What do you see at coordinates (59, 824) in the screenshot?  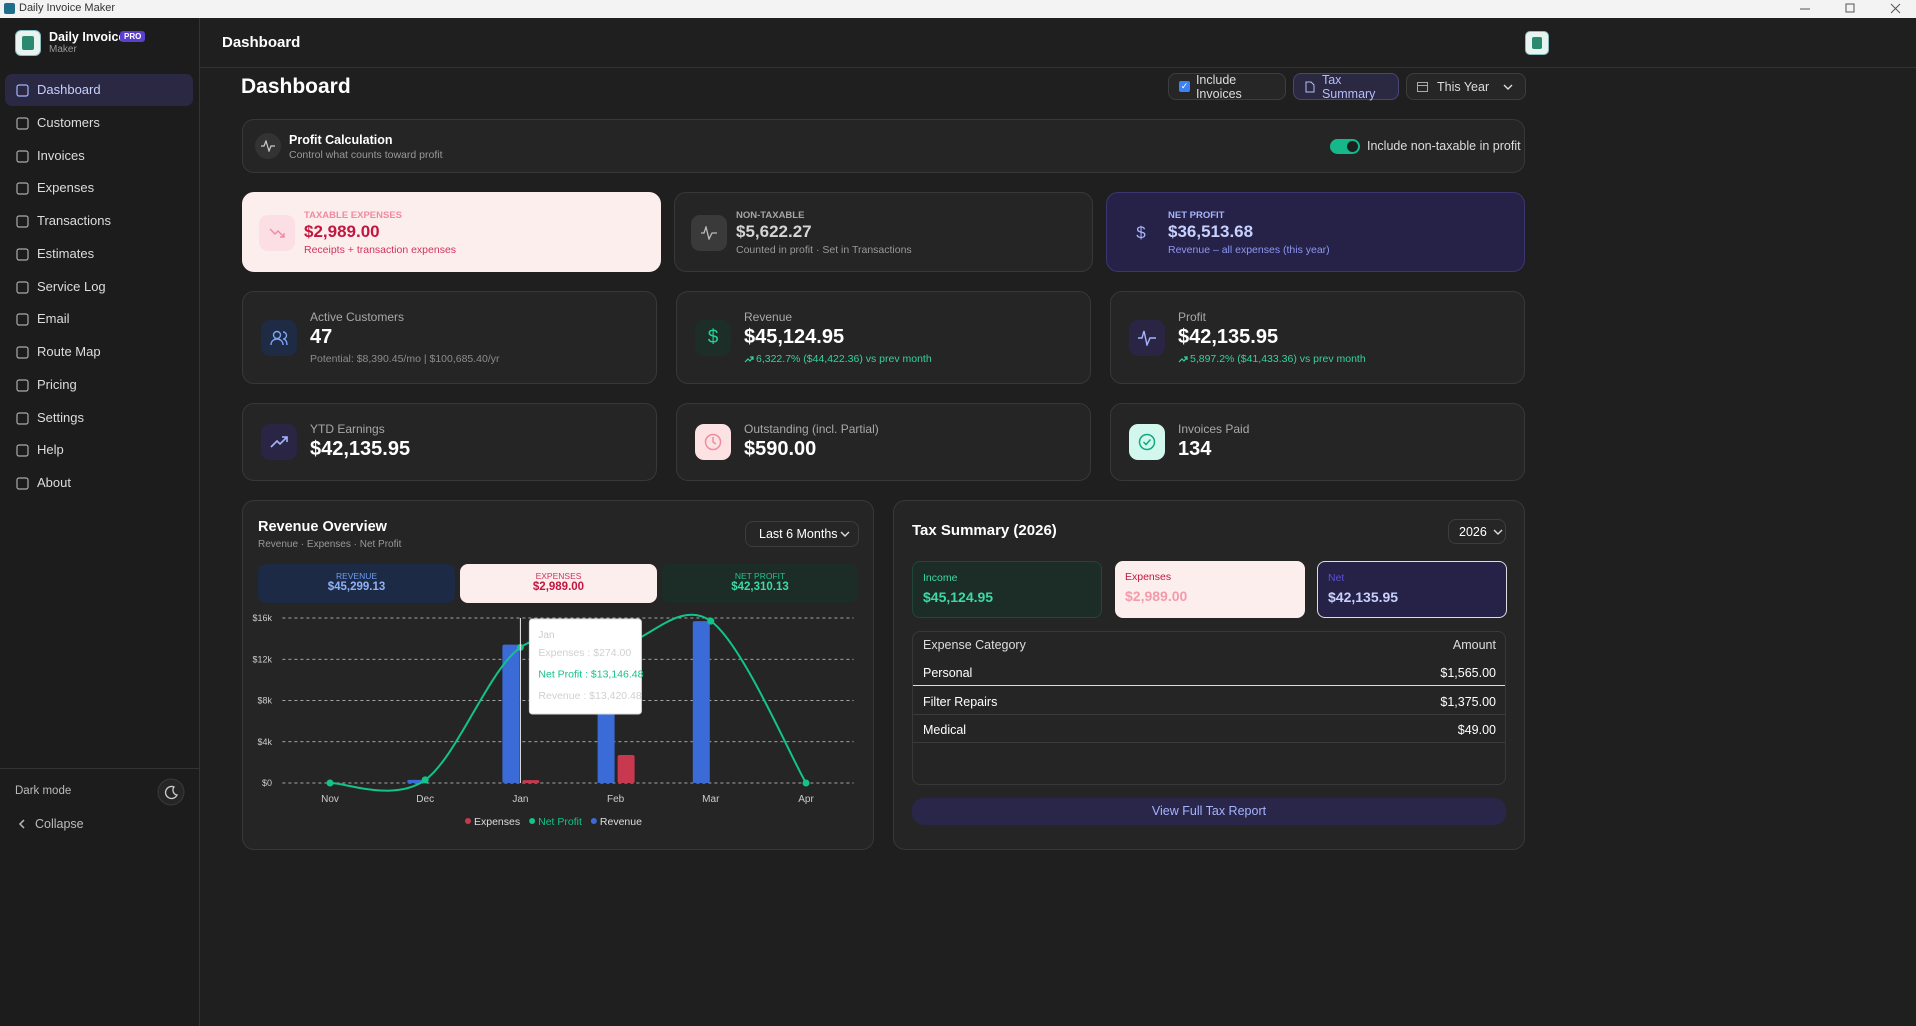 I see `collapse-button: Collapse` at bounding box center [59, 824].